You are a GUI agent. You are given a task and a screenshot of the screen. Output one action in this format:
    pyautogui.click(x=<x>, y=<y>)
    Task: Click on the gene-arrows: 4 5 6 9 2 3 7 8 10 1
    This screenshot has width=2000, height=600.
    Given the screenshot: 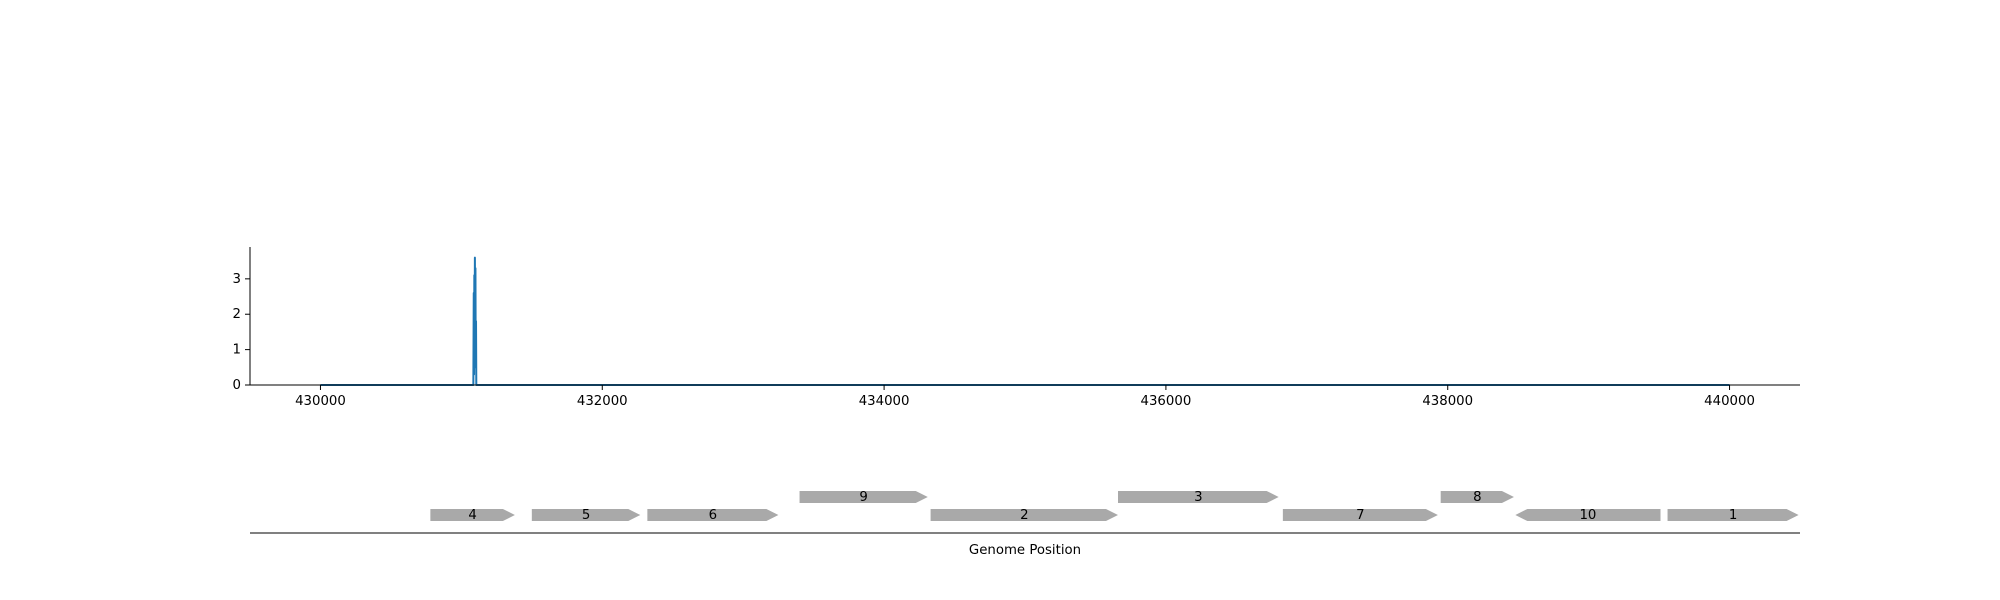 What is the action you would take?
    pyautogui.click(x=1114, y=506)
    